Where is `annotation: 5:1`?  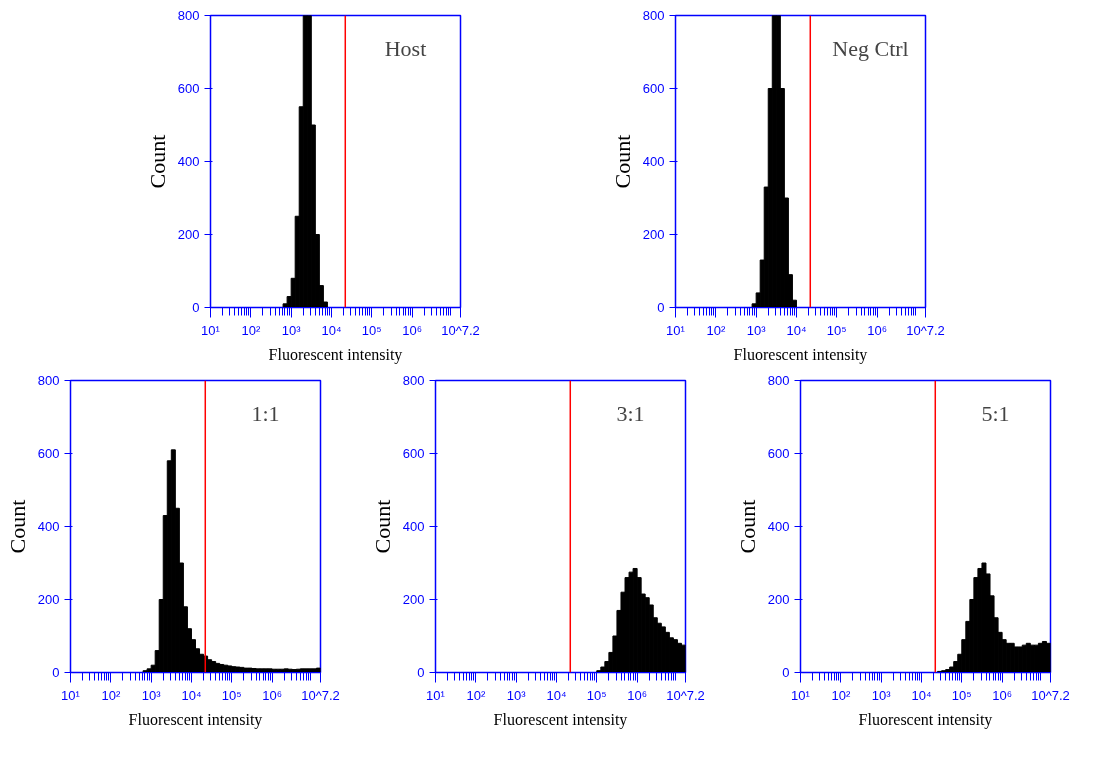 annotation: 5:1 is located at coordinates (995, 413).